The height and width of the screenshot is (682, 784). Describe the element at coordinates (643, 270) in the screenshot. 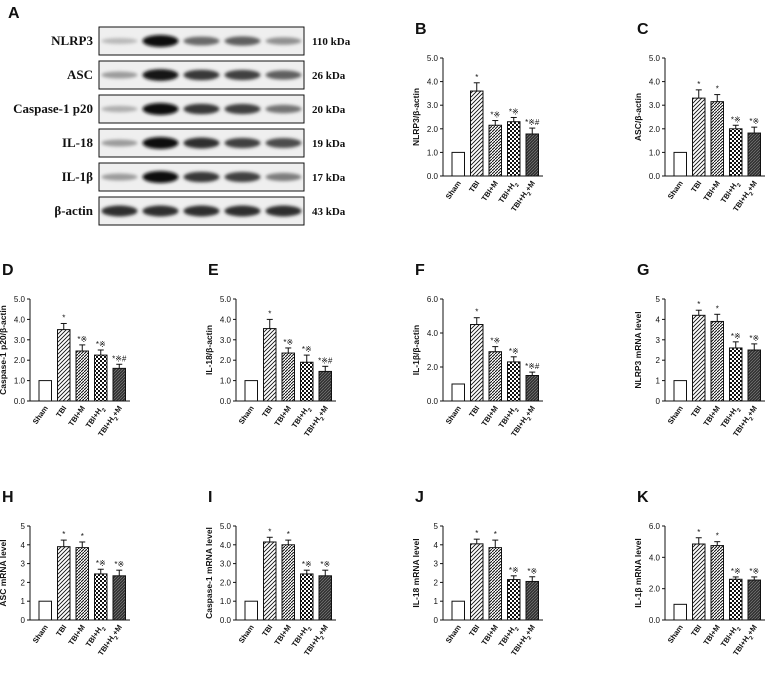

I see `panel-label-g: G` at that location.